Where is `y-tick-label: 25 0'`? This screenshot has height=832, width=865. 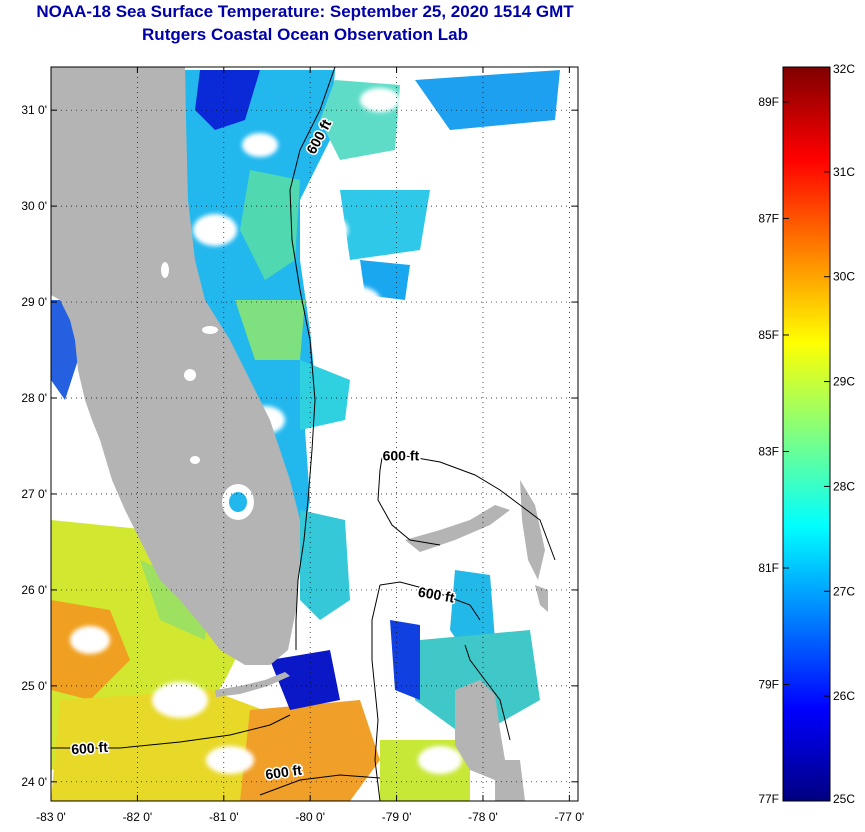
y-tick-label: 25 0' is located at coordinates (34, 686).